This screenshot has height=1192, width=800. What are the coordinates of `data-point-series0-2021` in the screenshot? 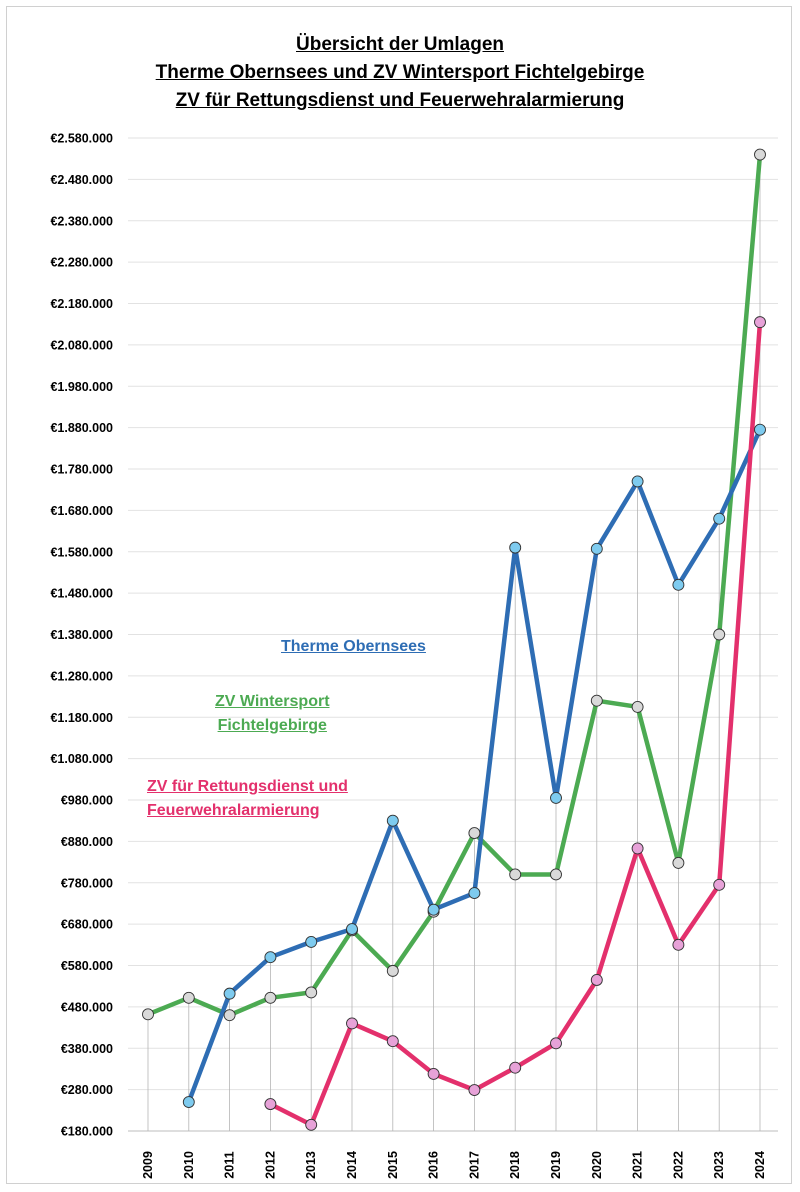 It's located at (637, 706).